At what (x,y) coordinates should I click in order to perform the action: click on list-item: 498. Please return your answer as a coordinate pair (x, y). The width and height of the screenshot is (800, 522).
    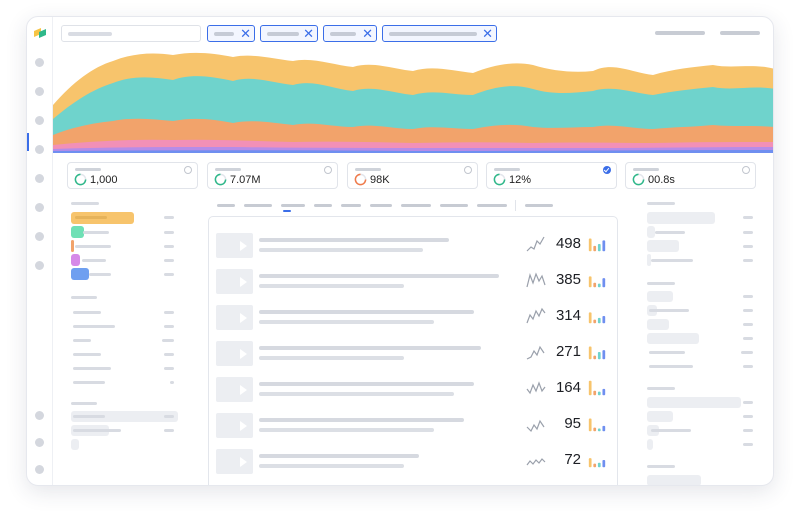
    Looking at the image, I should click on (413, 247).